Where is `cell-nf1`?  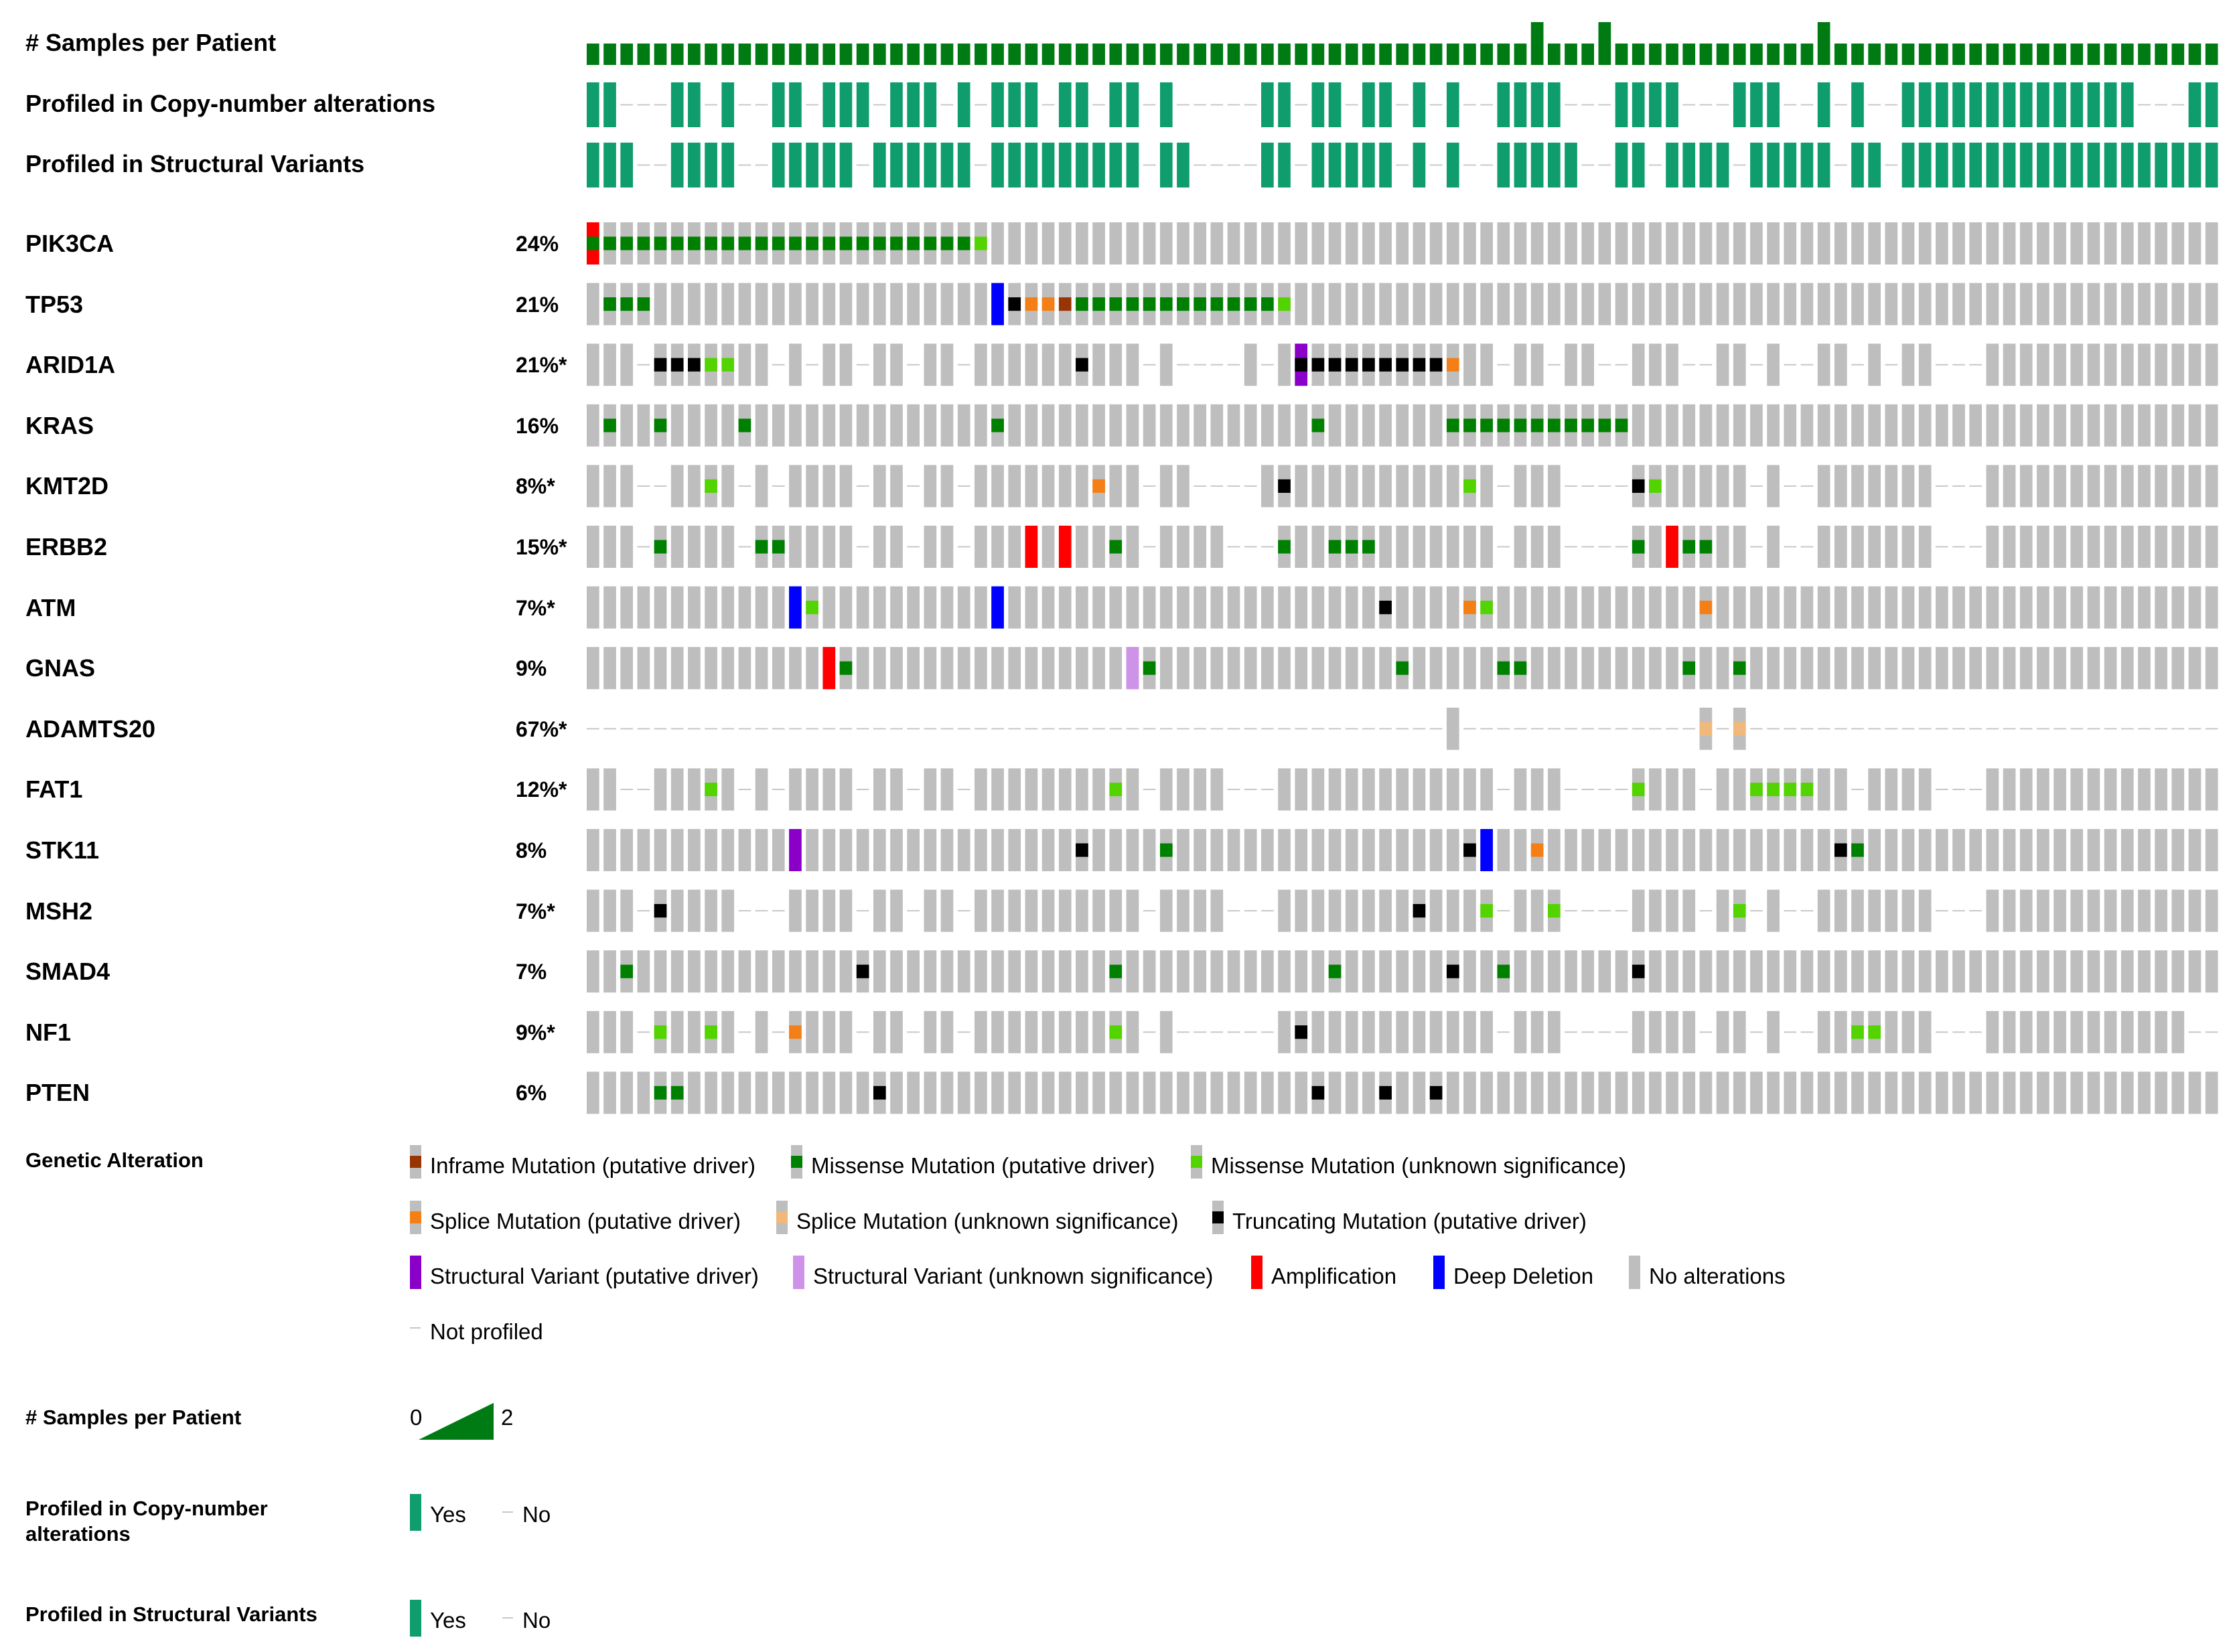 cell-nf1 is located at coordinates (2043, 1031).